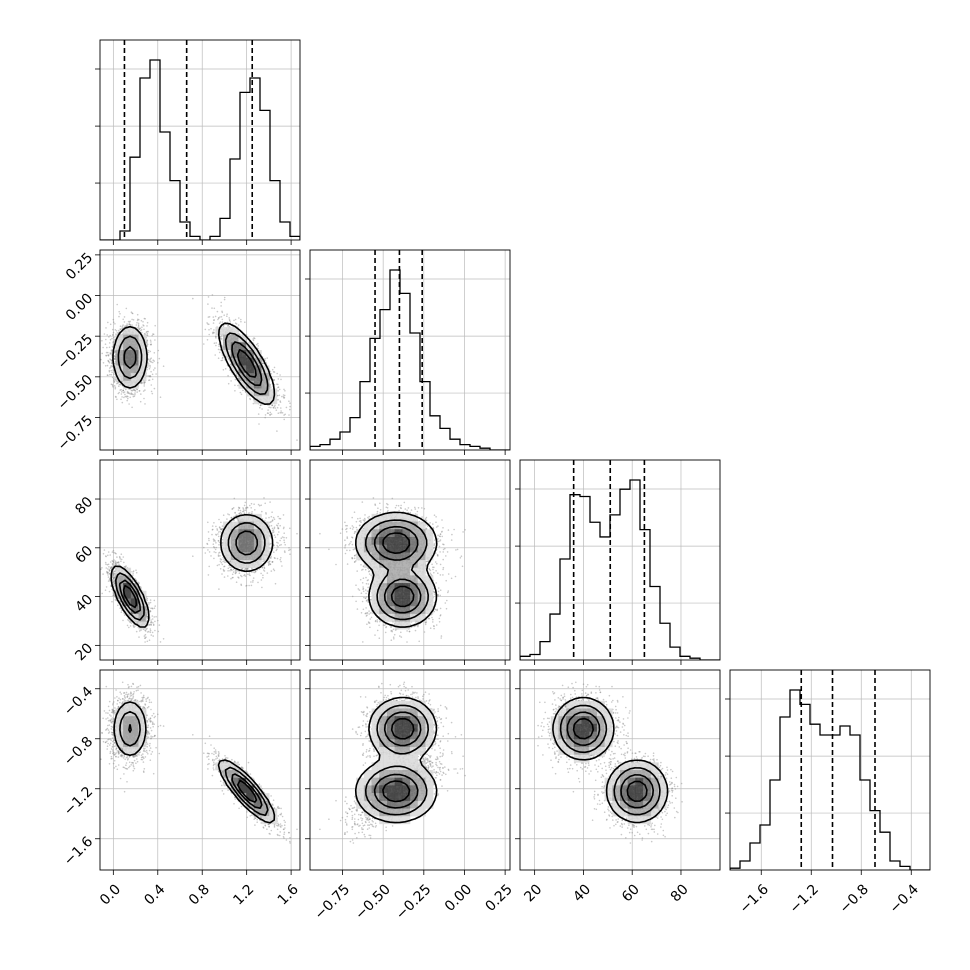 The width and height of the screenshot is (970, 970). I want to click on sample-point-2-1-2085, so click(148, 359).